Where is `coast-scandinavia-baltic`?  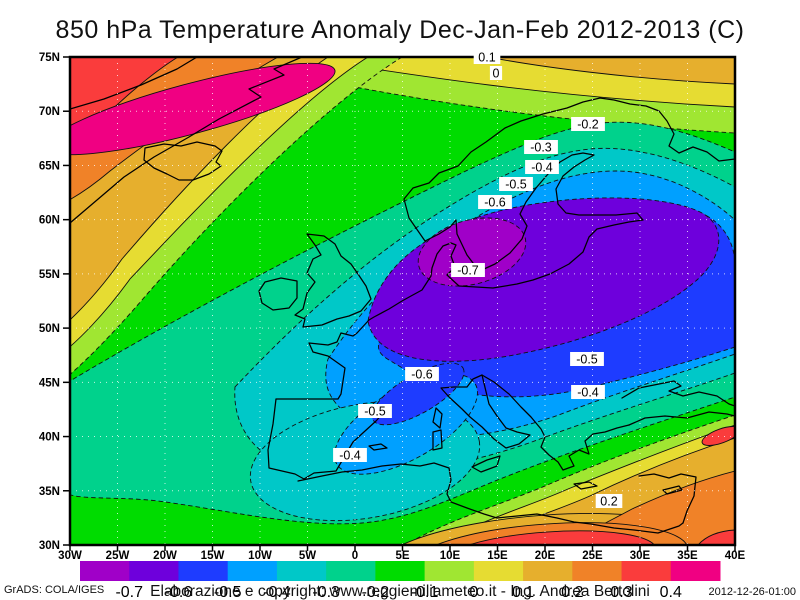
coast-scandinavia-baltic is located at coordinates (569, 193).